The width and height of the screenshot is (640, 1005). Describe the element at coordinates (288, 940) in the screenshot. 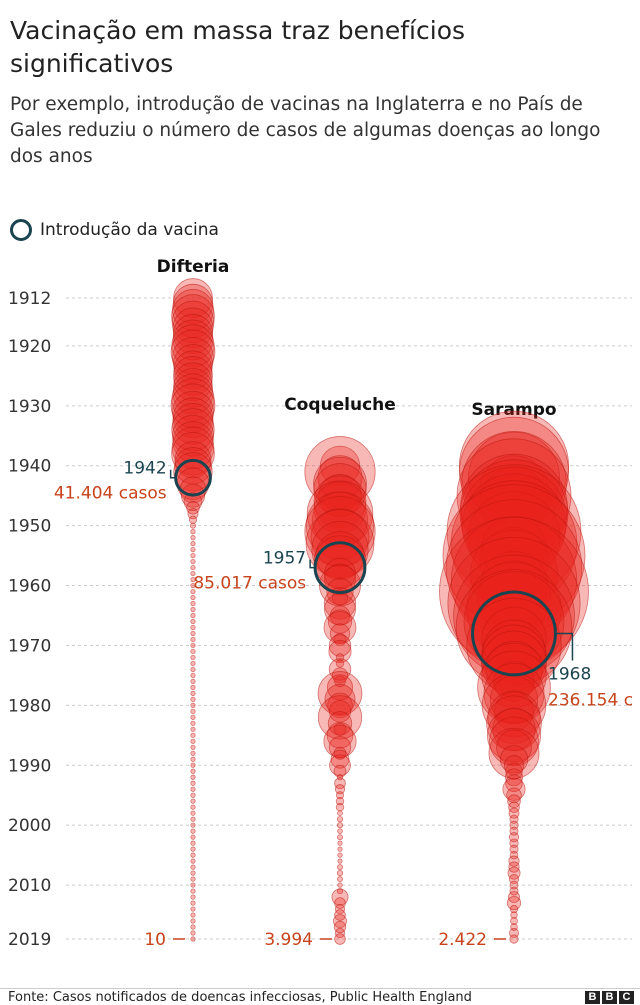

I see `final-value-label: 3.994` at that location.